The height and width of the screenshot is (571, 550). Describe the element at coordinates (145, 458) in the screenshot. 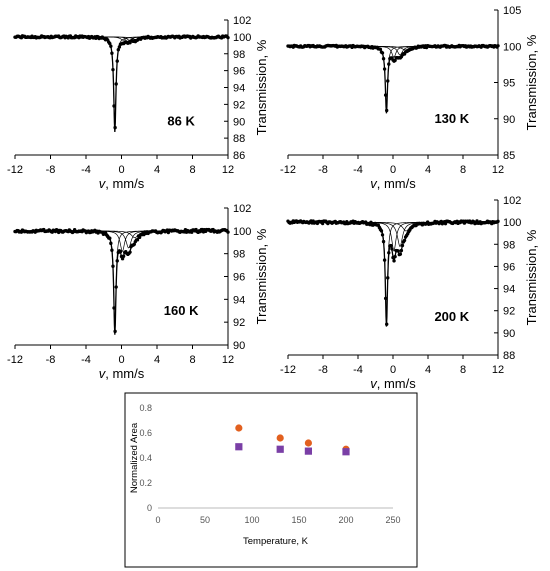

I see `y-tick-label: 0.4` at that location.